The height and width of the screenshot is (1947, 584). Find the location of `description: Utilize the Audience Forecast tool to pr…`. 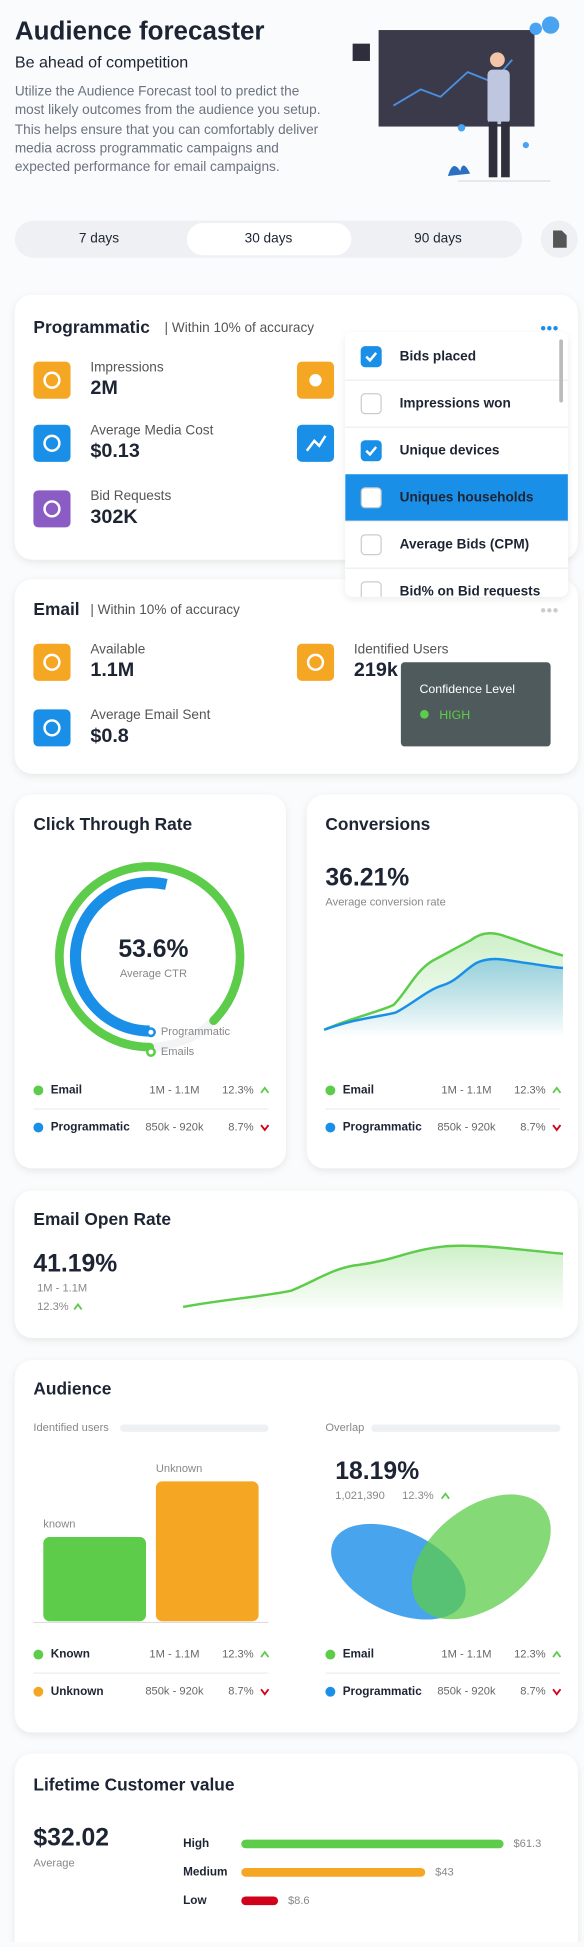

description: Utilize the Audience Forecast tool to pr… is located at coordinates (167, 130).